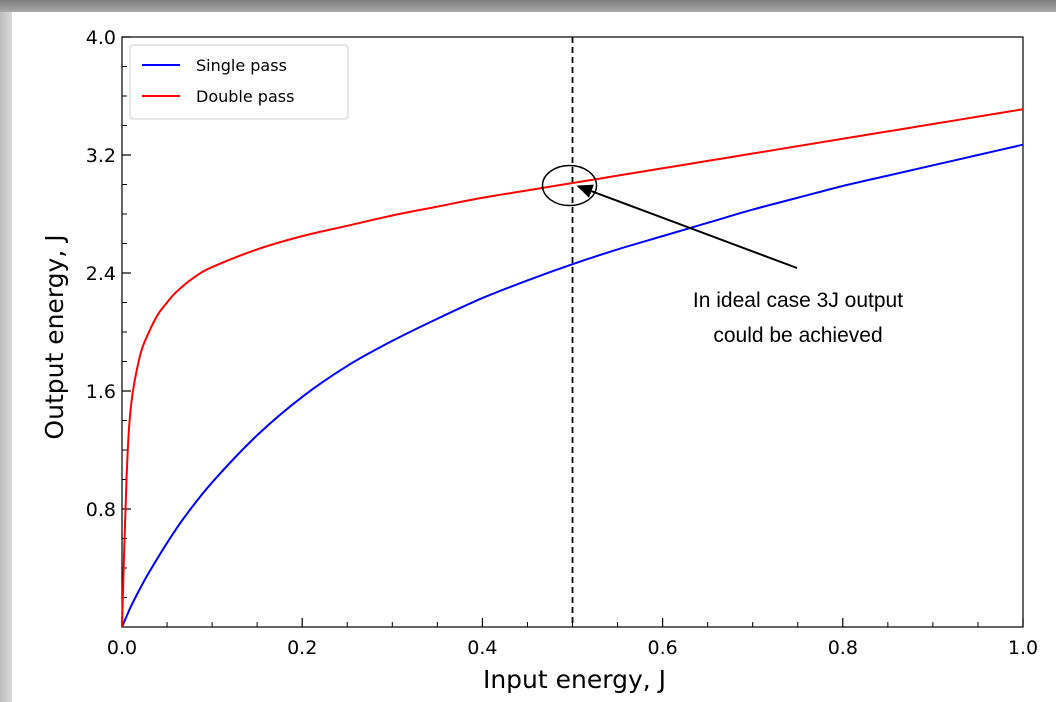  What do you see at coordinates (6, 357) in the screenshot?
I see `window-frame-left` at bounding box center [6, 357].